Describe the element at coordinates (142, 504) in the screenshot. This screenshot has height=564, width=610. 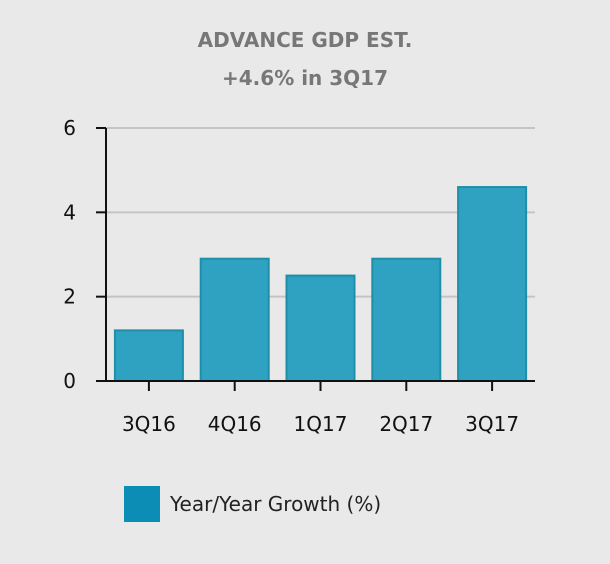
I see `legend-swatch` at that location.